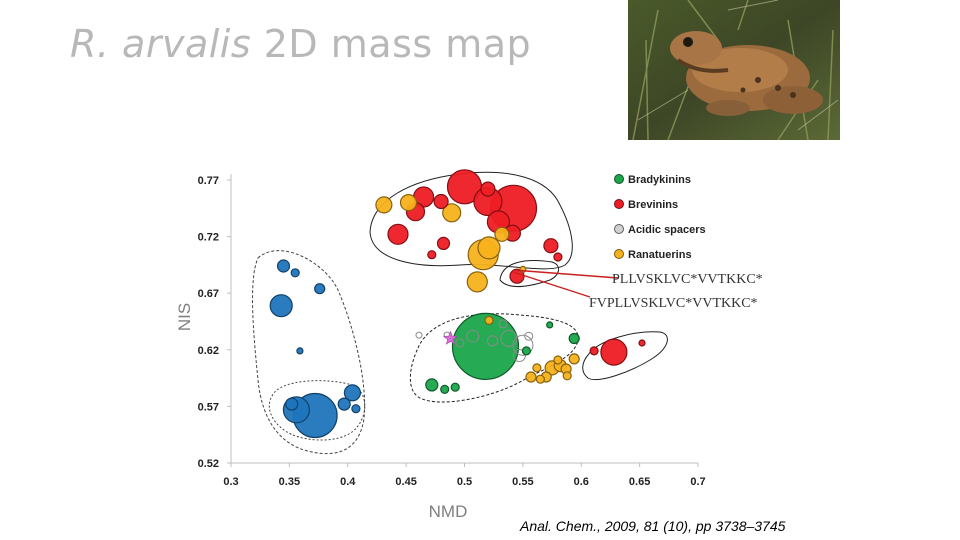 This screenshot has height=540, width=960. I want to click on frog-photo-icon, so click(734, 70).